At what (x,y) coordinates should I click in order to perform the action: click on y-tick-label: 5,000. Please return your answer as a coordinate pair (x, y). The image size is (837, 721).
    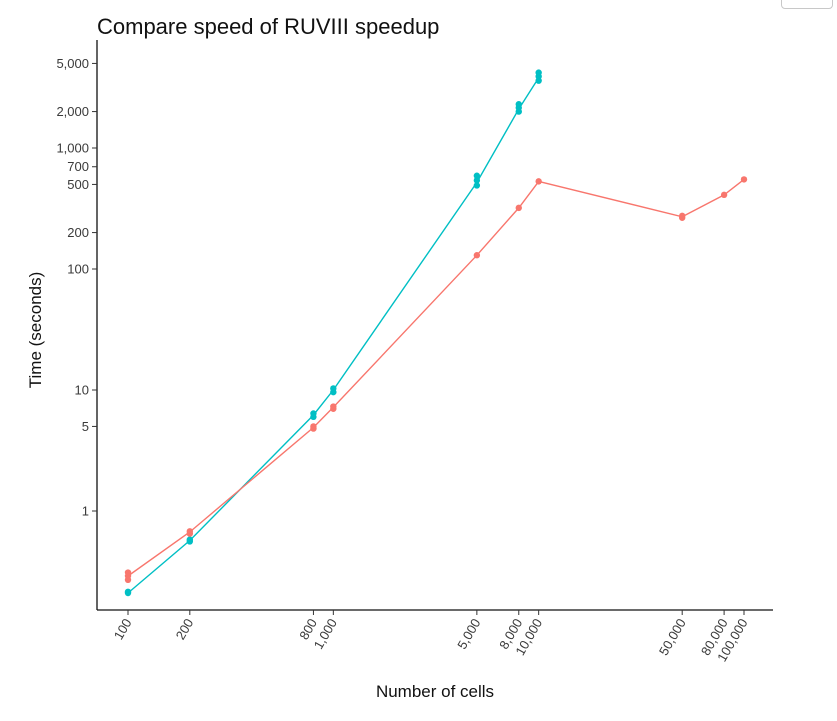
    Looking at the image, I should click on (72, 63).